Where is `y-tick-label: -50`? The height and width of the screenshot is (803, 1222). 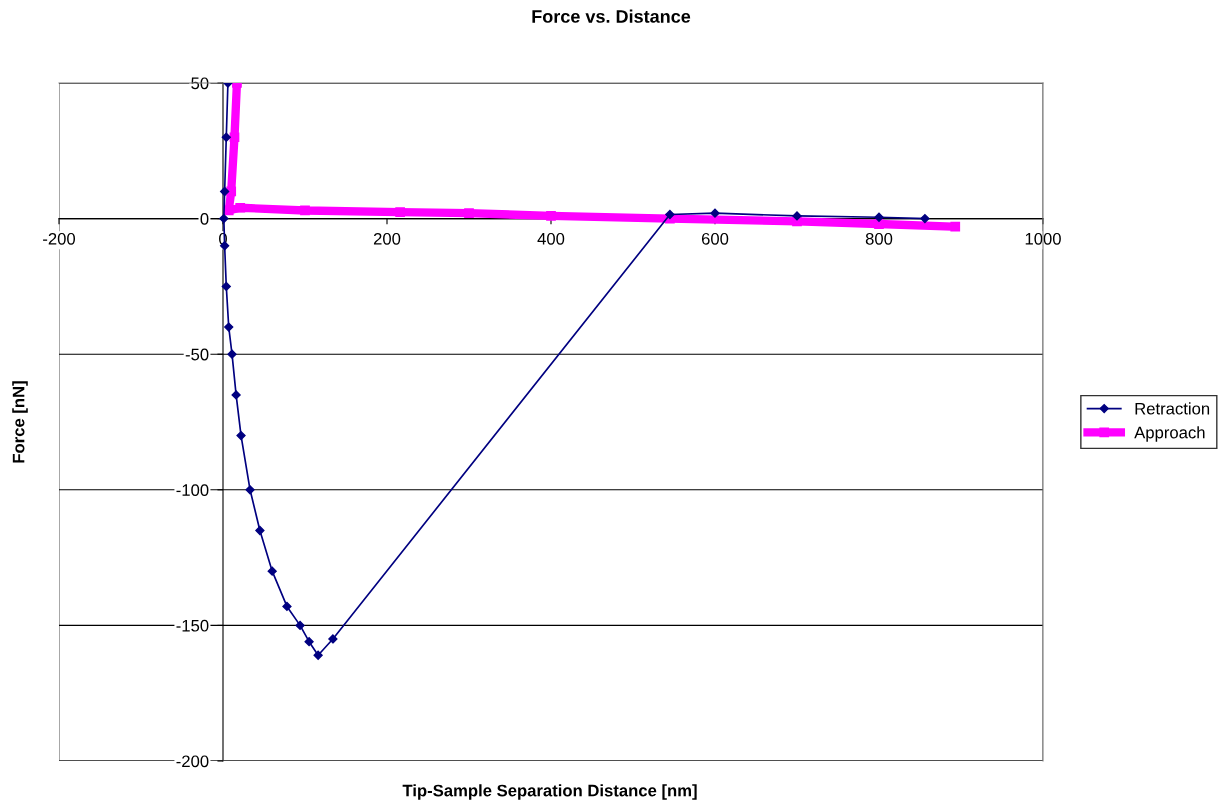
y-tick-label: -50 is located at coordinates (197, 354).